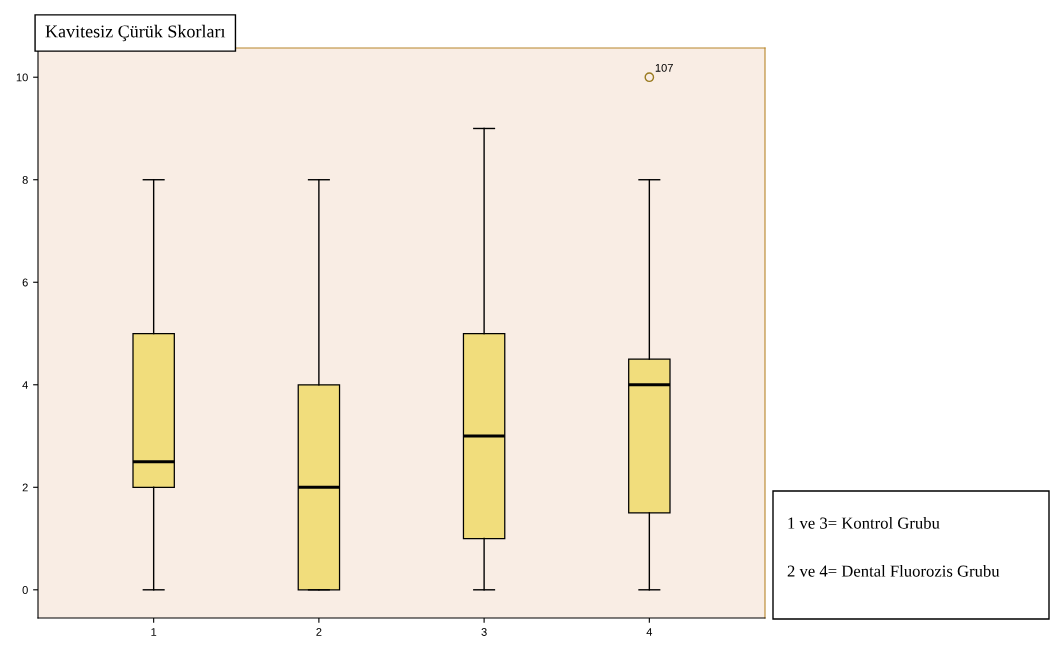 Image resolution: width=1053 pixels, height=647 pixels. Describe the element at coordinates (664, 67) in the screenshot. I see `annotation: 107` at that location.